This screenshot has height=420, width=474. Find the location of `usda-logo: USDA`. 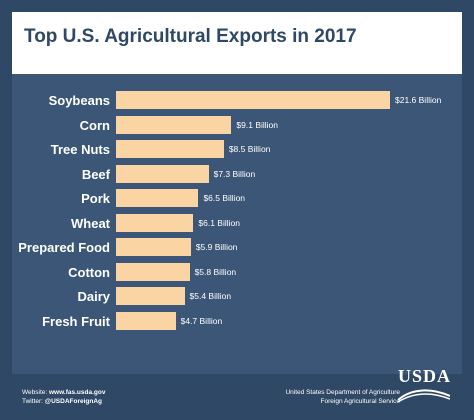

usda-logo: USDA is located at coordinates (424, 384).